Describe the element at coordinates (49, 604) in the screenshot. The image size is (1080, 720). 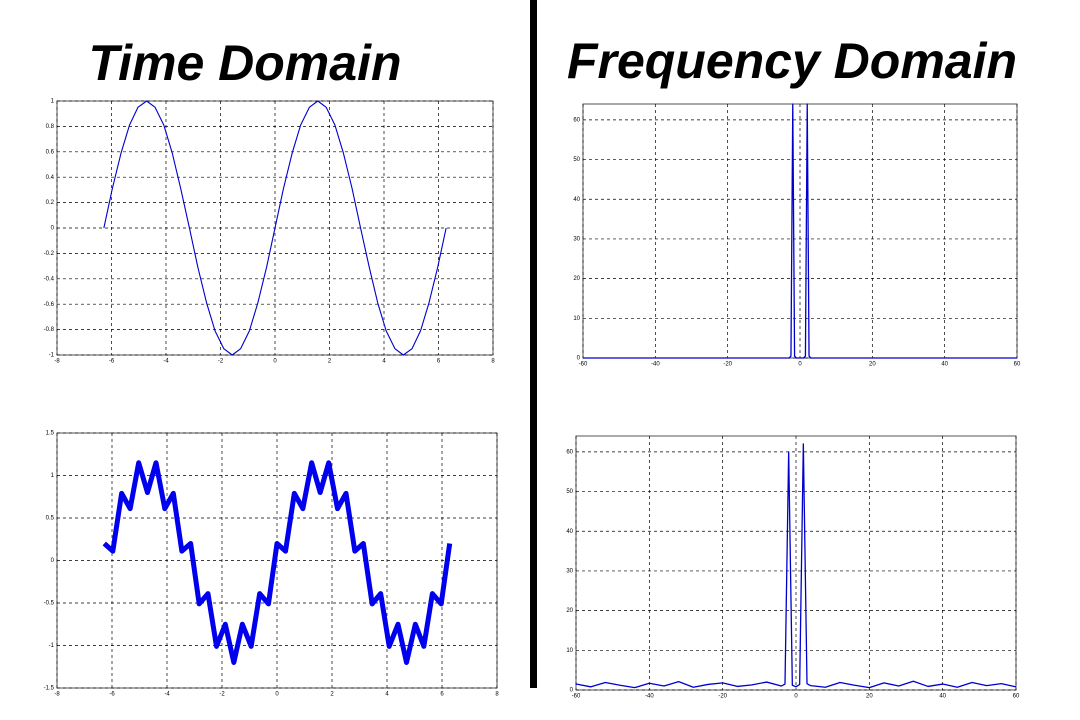
I see `y-tick-label: -0.5` at that location.